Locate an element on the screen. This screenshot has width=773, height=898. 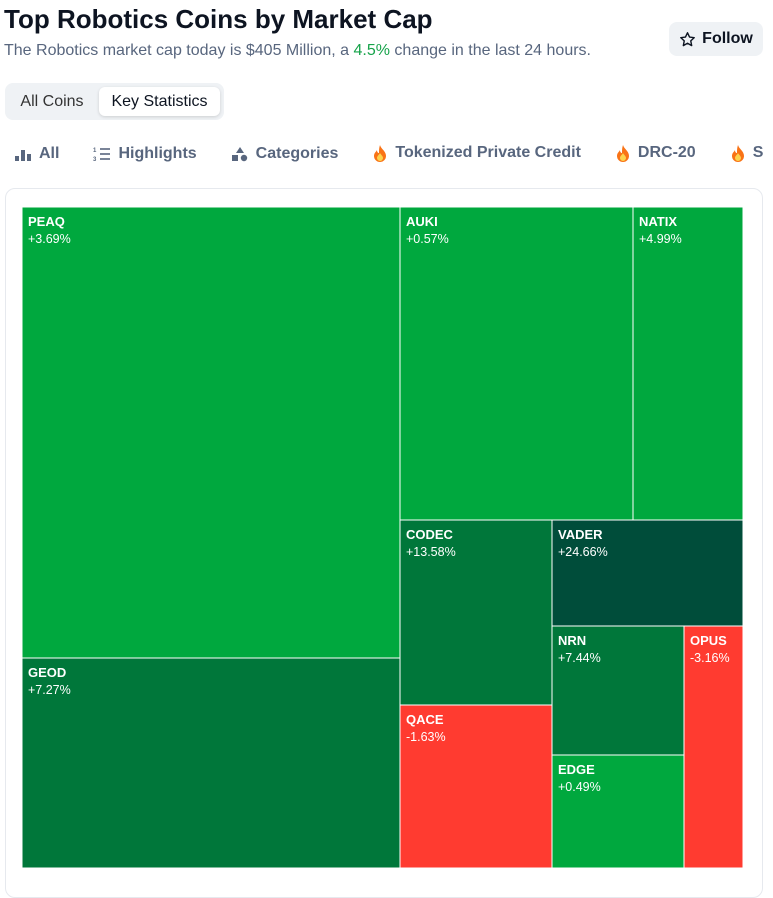
filter-tab: All is located at coordinates (36, 154).